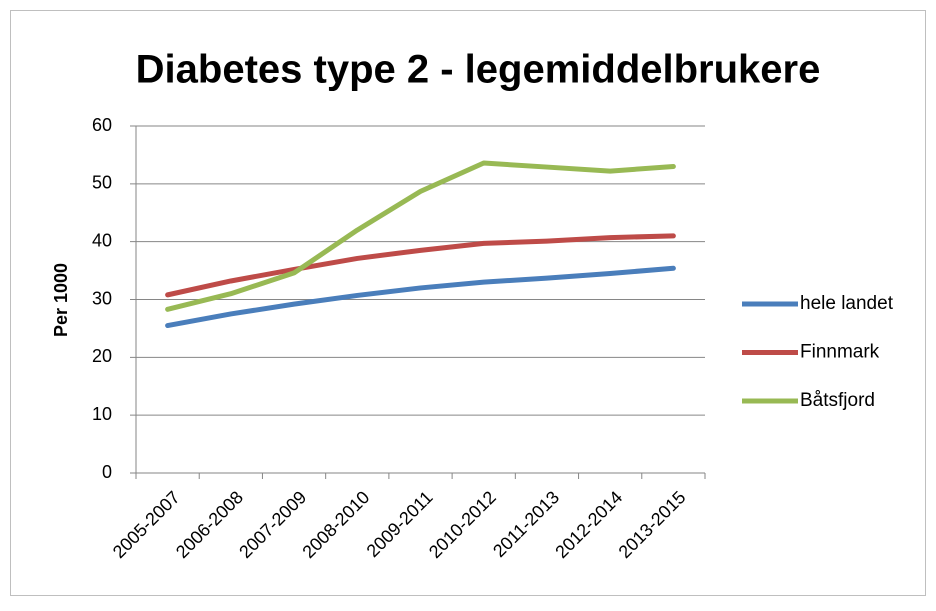 The width and height of the screenshot is (936, 611). What do you see at coordinates (840, 352) in the screenshot?
I see `legend-label: Finnmark` at bounding box center [840, 352].